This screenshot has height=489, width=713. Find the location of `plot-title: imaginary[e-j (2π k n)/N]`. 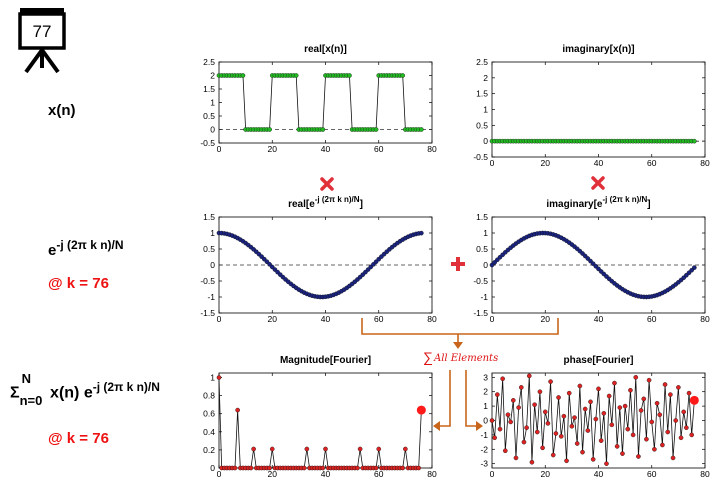

plot-title: imaginary[e-j (2π k n)/N] is located at coordinates (598, 202).